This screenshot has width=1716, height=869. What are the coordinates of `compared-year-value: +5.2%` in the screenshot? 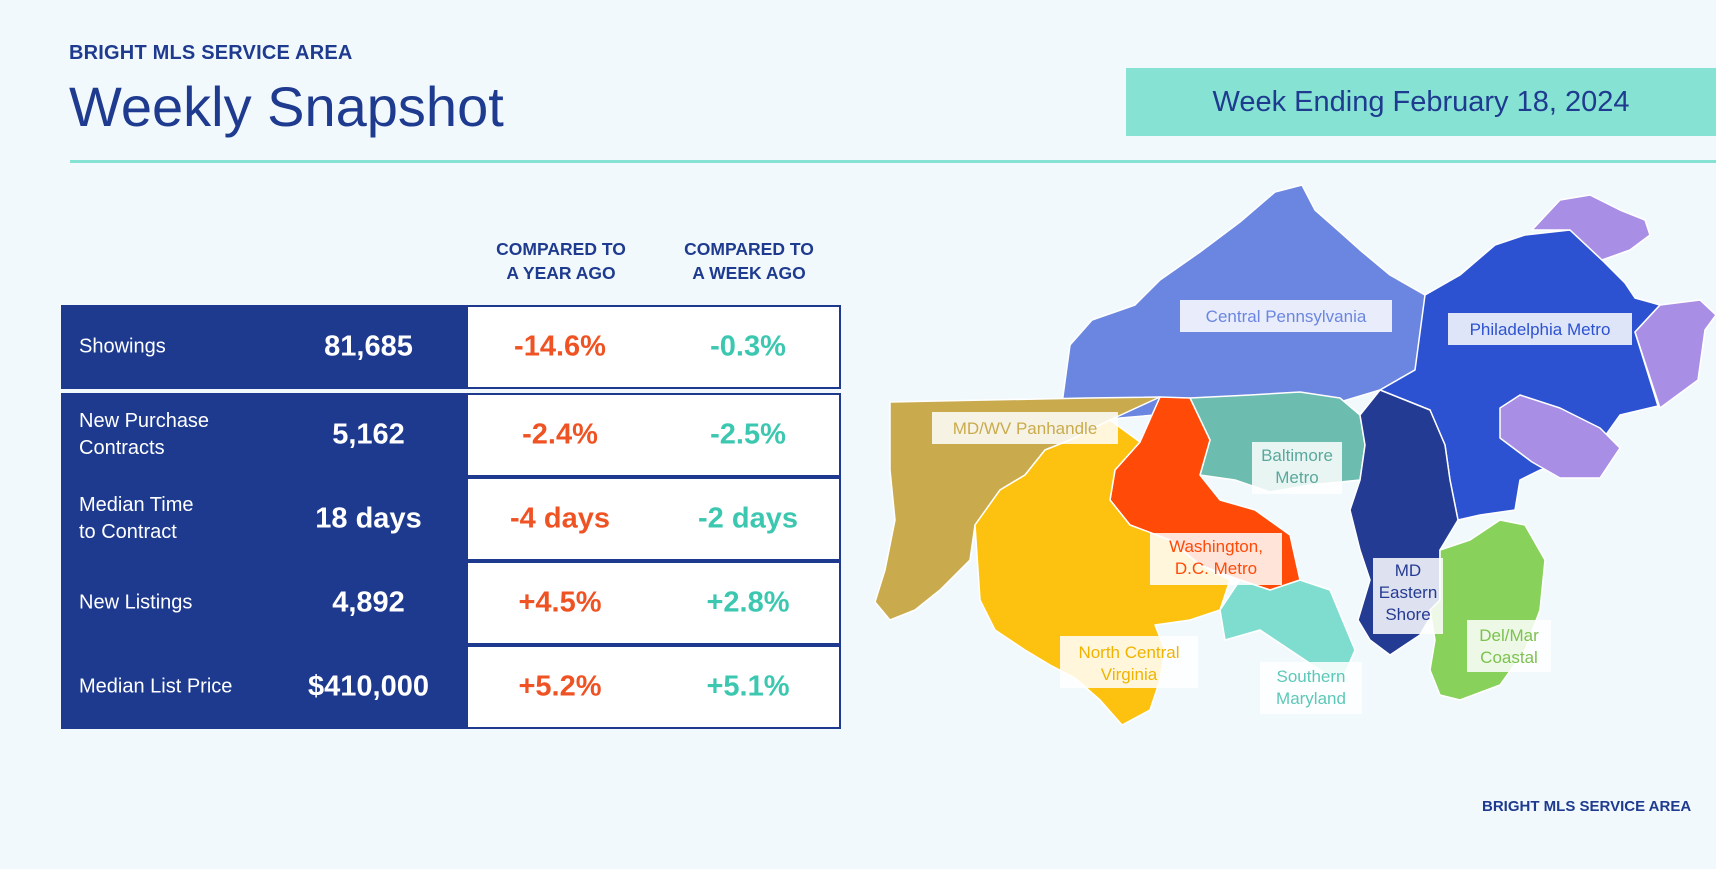 It's located at (560, 686).